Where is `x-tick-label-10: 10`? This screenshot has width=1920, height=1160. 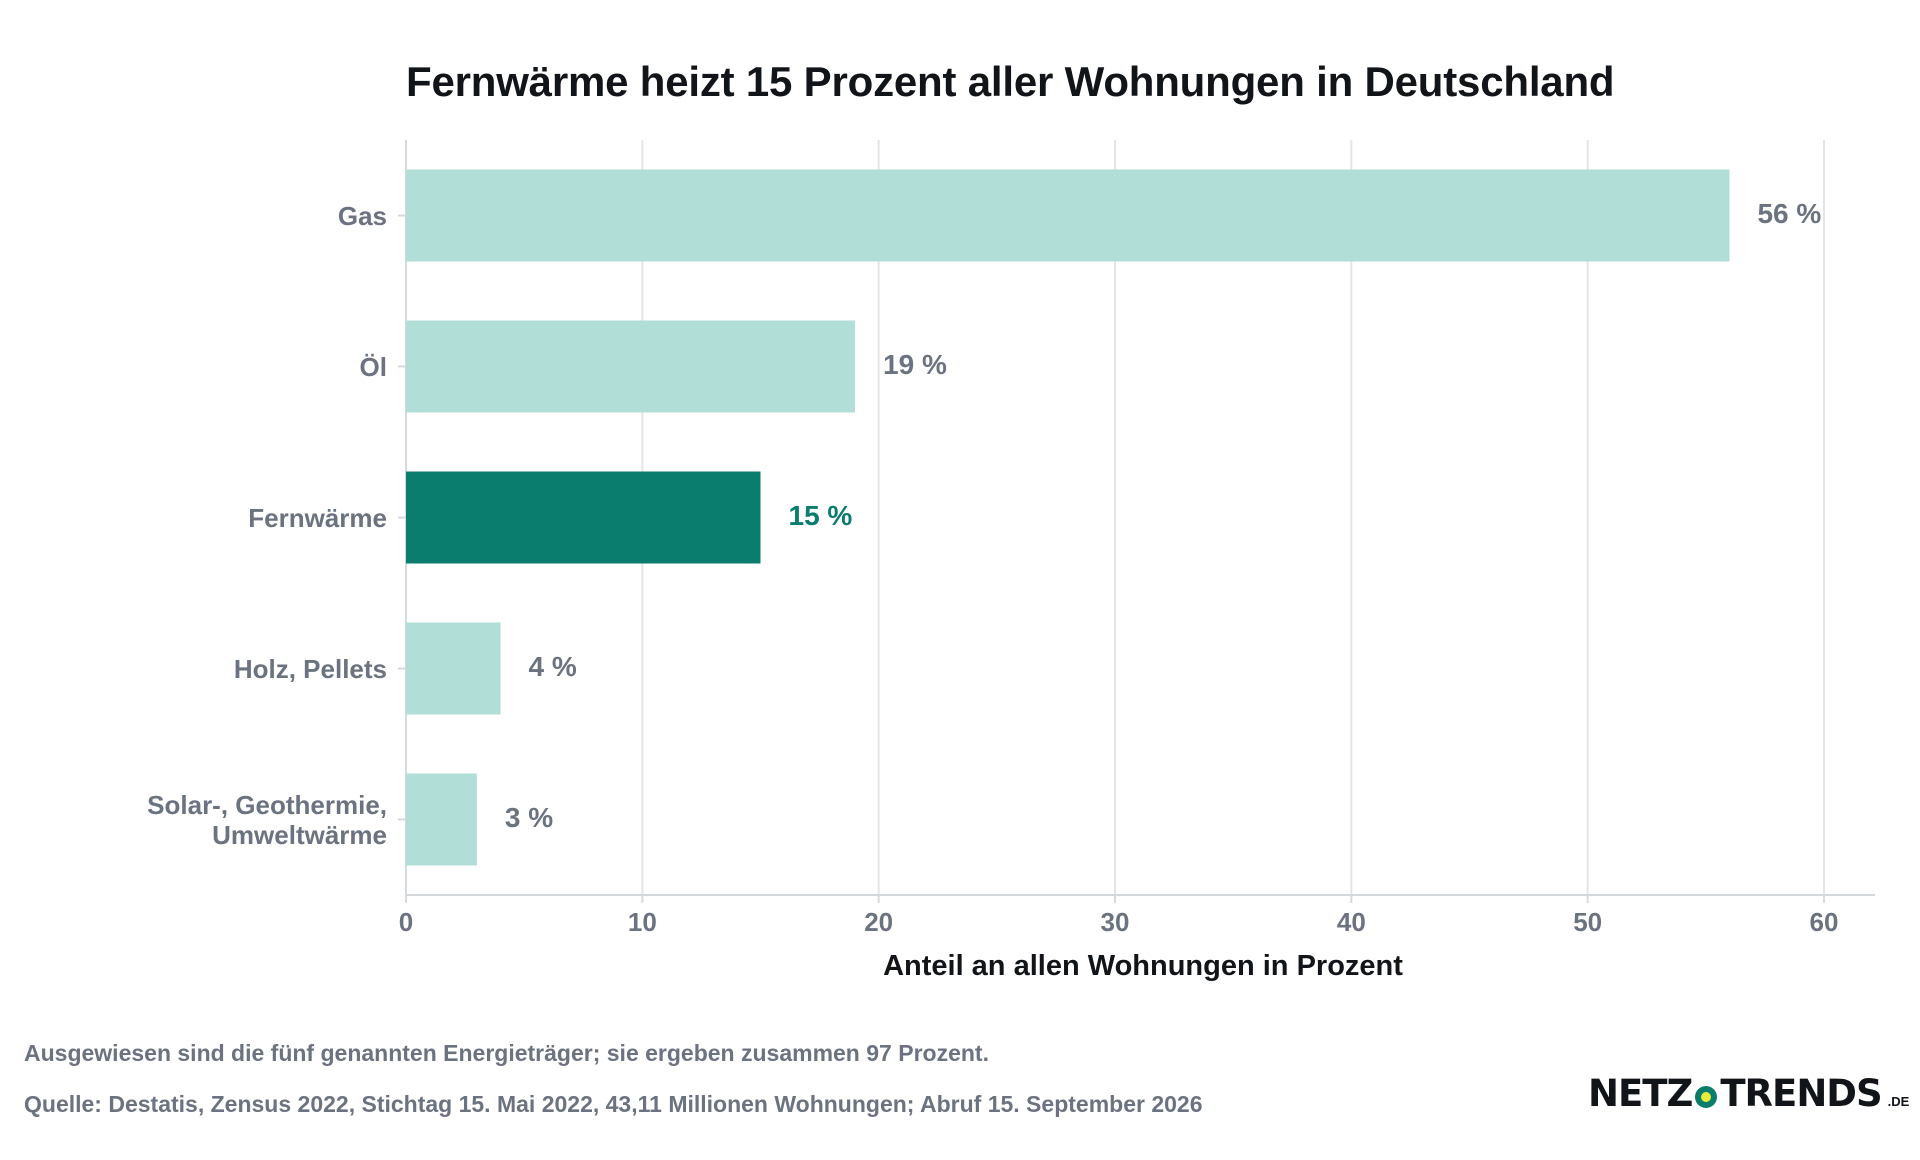
x-tick-label-10: 10 is located at coordinates (642, 922).